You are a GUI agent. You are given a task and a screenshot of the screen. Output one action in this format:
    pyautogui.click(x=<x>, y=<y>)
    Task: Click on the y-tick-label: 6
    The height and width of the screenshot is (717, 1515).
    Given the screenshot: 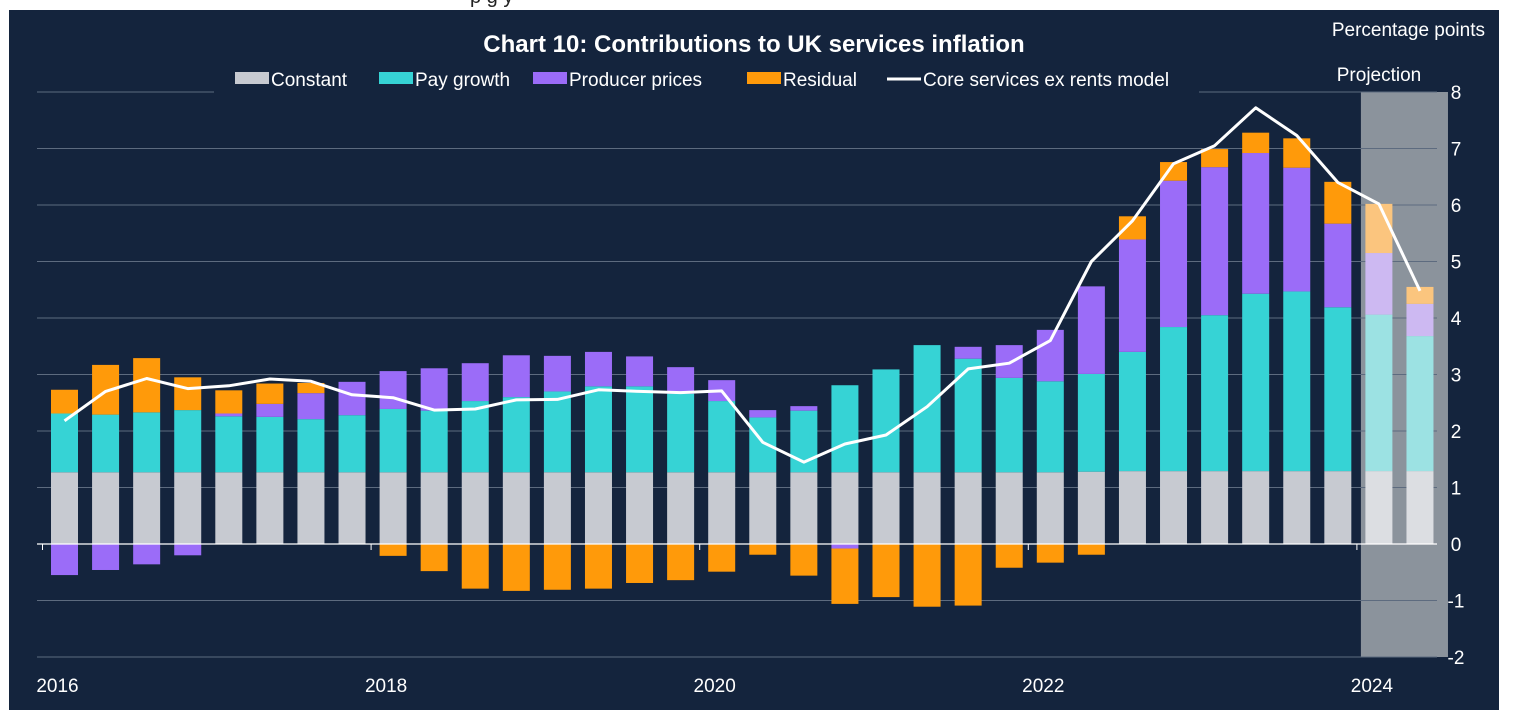 What is the action you would take?
    pyautogui.click(x=1456, y=206)
    